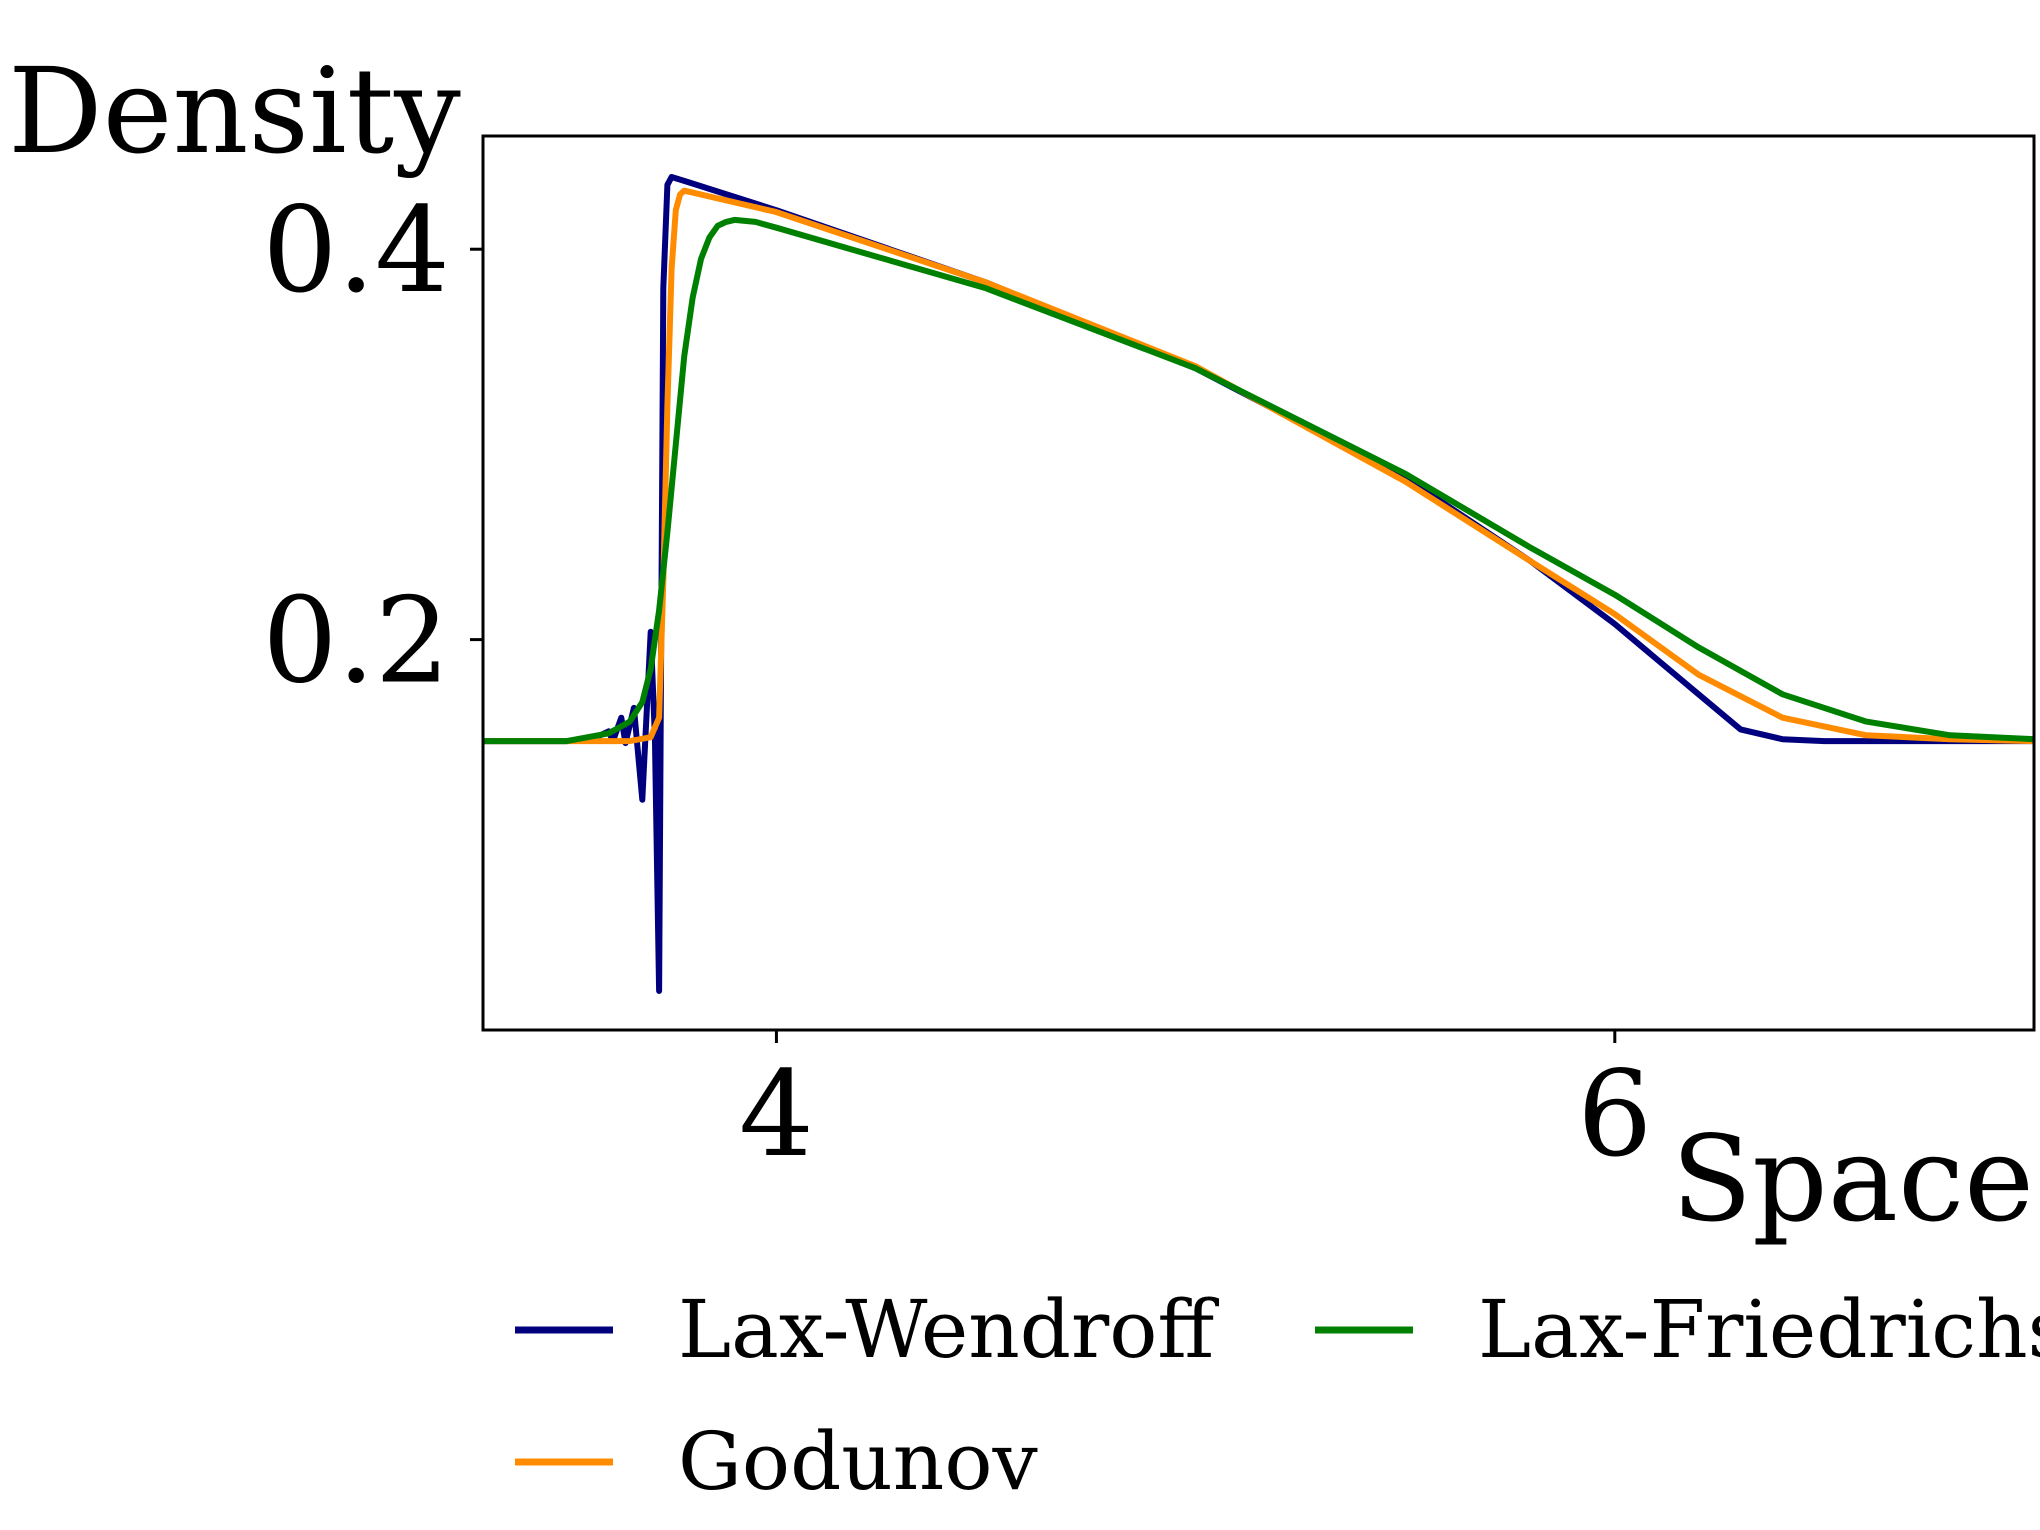 This screenshot has height=1530, width=2040. I want to click on legend-label: Godunov, so click(858, 1461).